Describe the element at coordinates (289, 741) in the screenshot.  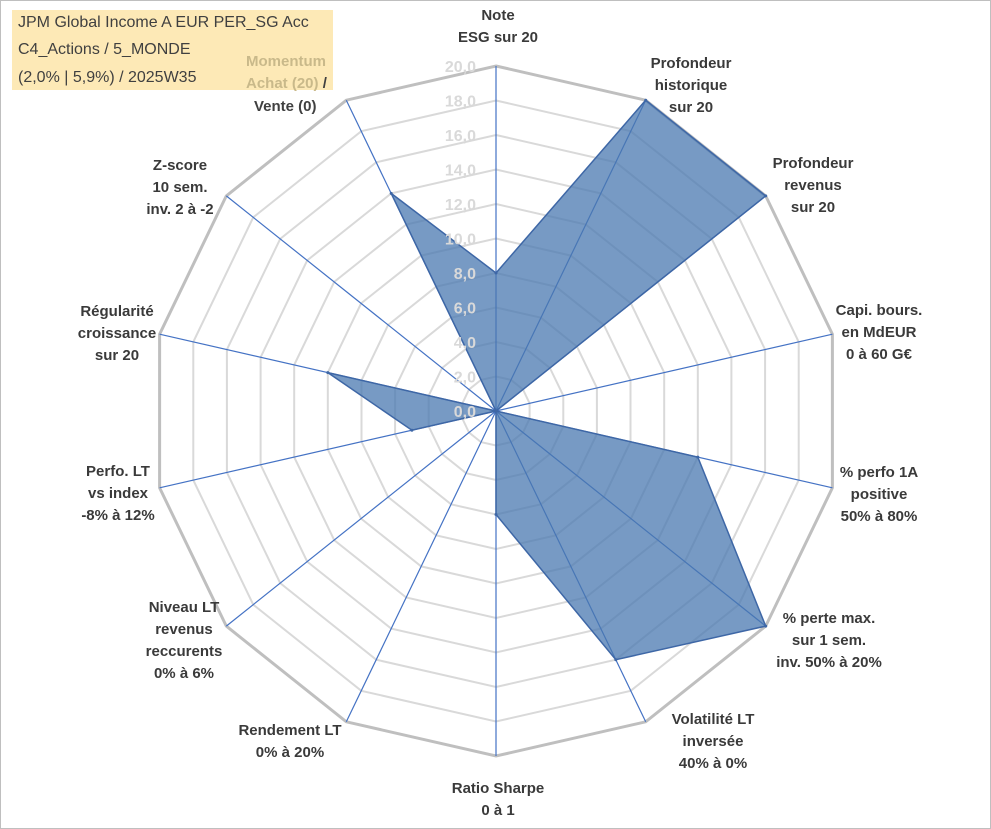
I see `axis-label: Rendement LT 0% à 20%` at that location.